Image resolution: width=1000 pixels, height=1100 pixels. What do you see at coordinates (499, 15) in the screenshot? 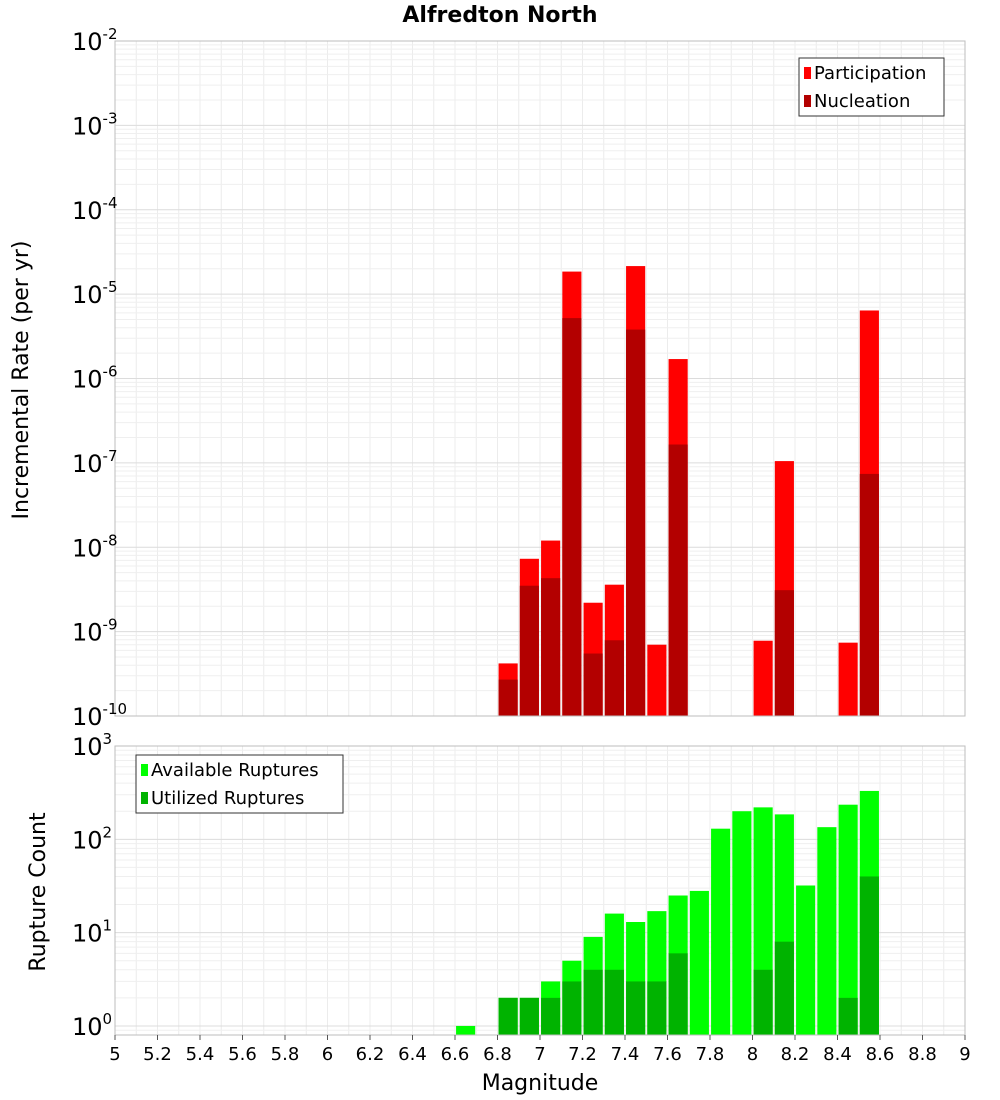
I see `chart-title: Alfredton North` at bounding box center [499, 15].